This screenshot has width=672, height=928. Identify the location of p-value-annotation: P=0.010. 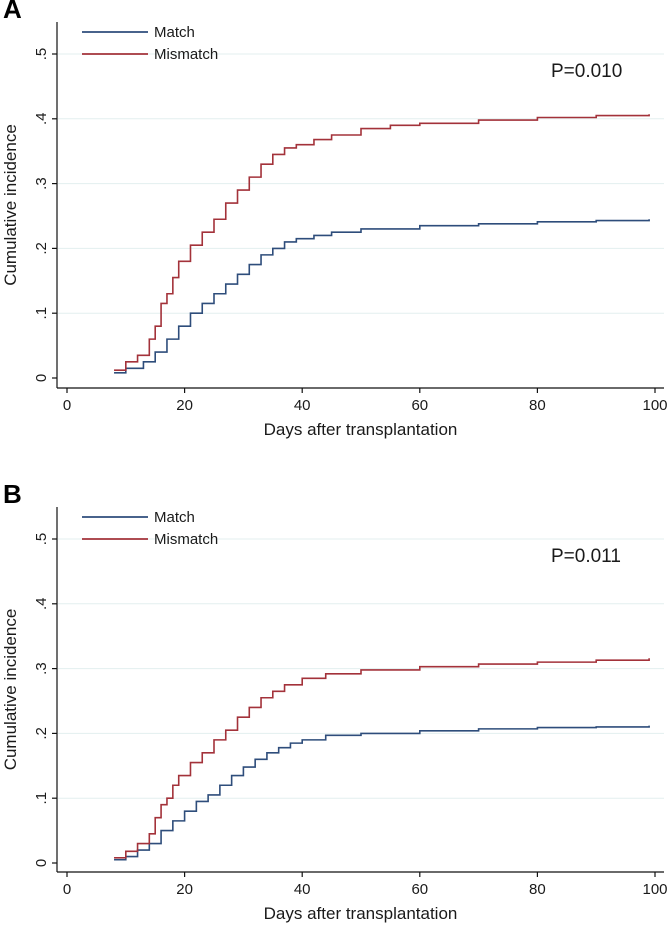
(586, 71).